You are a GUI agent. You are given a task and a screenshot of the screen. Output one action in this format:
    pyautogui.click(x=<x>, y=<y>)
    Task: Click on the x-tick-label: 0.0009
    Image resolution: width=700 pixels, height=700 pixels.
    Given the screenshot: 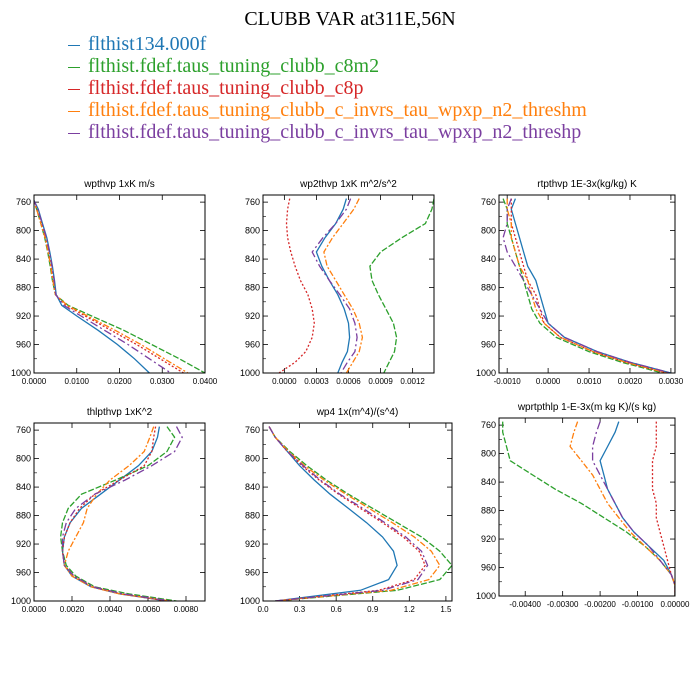 What is the action you would take?
    pyautogui.click(x=380, y=381)
    